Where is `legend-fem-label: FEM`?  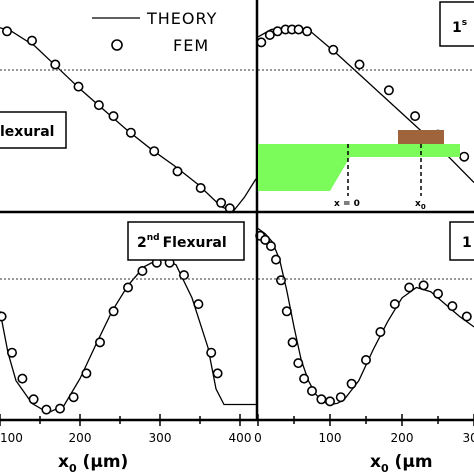 legend-fem-label: FEM is located at coordinates (191, 45).